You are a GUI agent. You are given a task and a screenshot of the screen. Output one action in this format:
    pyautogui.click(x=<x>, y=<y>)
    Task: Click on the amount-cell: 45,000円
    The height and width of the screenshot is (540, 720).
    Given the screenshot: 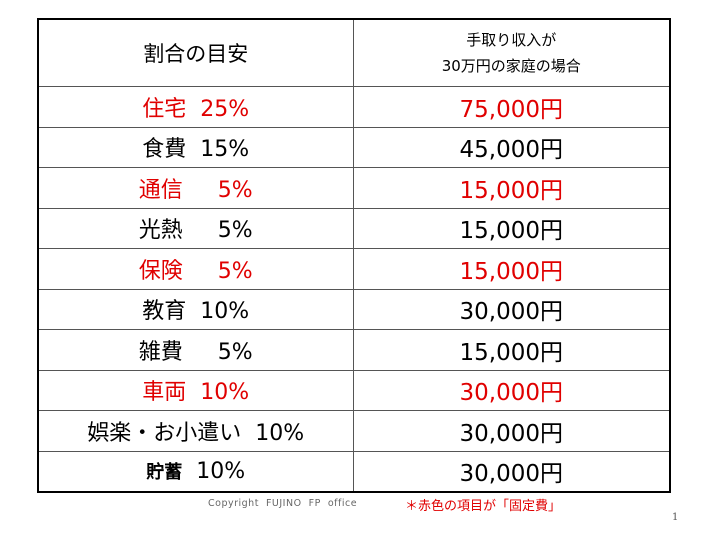 What is the action you would take?
    pyautogui.click(x=511, y=147)
    